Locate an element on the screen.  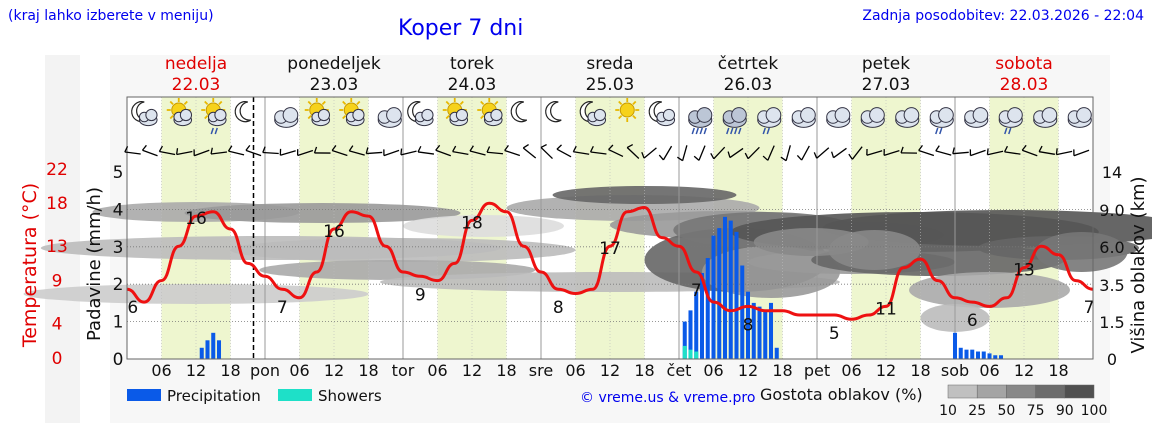
sun-cloud-rain-icon is located at coordinates (214, 116).